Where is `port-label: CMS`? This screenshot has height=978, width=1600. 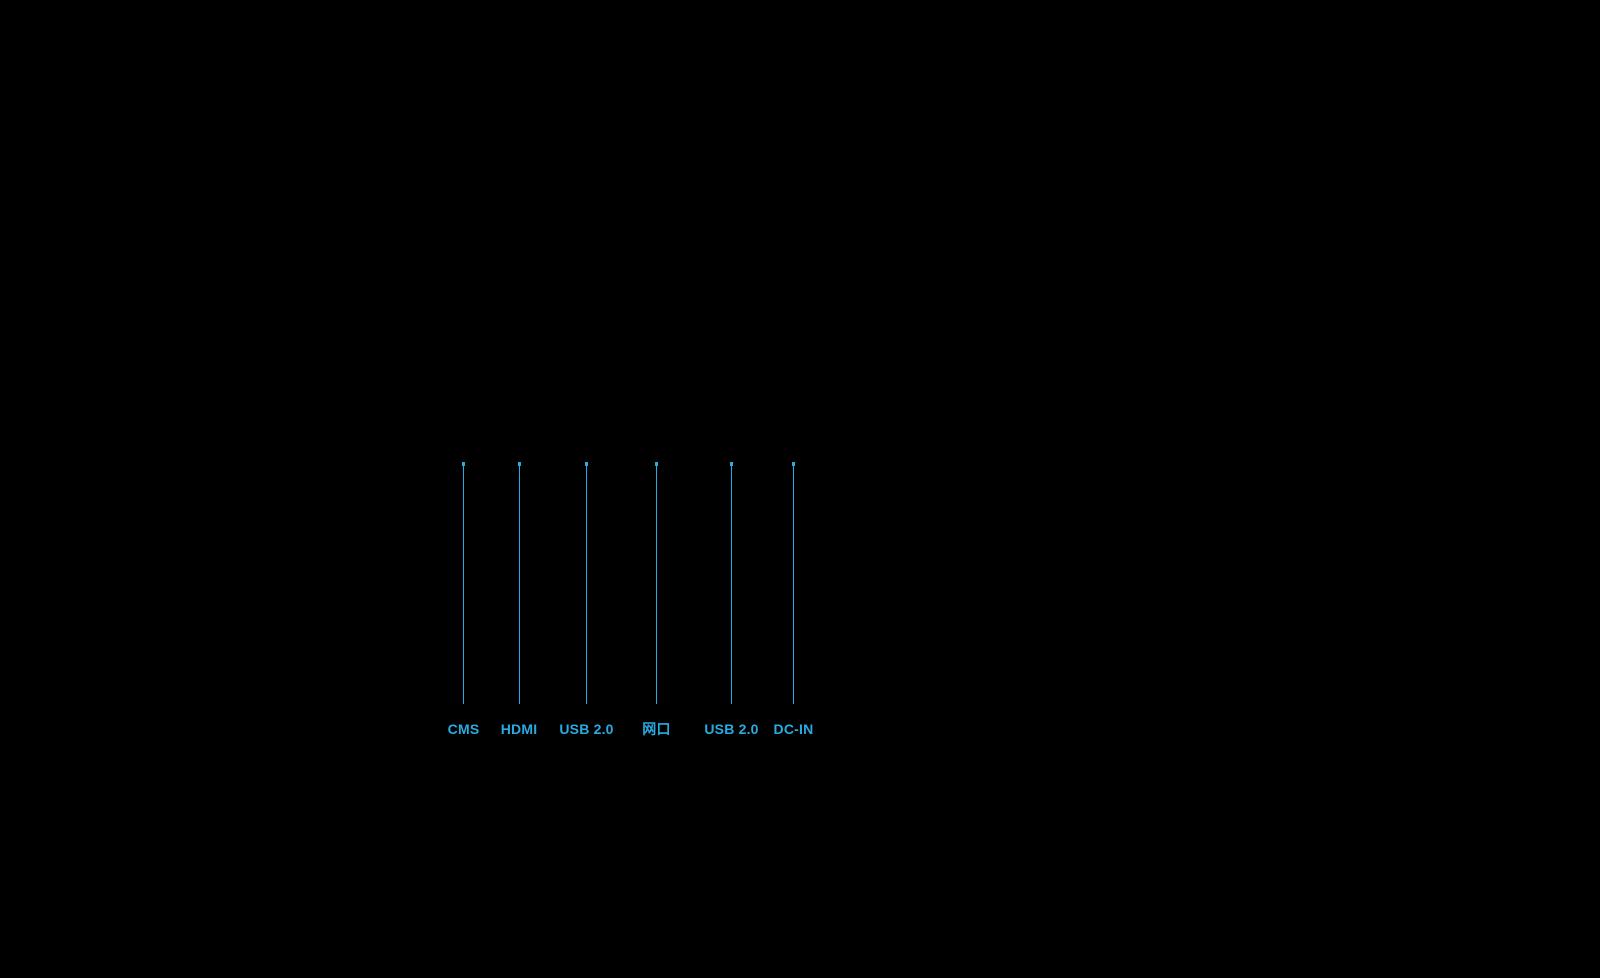 port-label: CMS is located at coordinates (463, 729).